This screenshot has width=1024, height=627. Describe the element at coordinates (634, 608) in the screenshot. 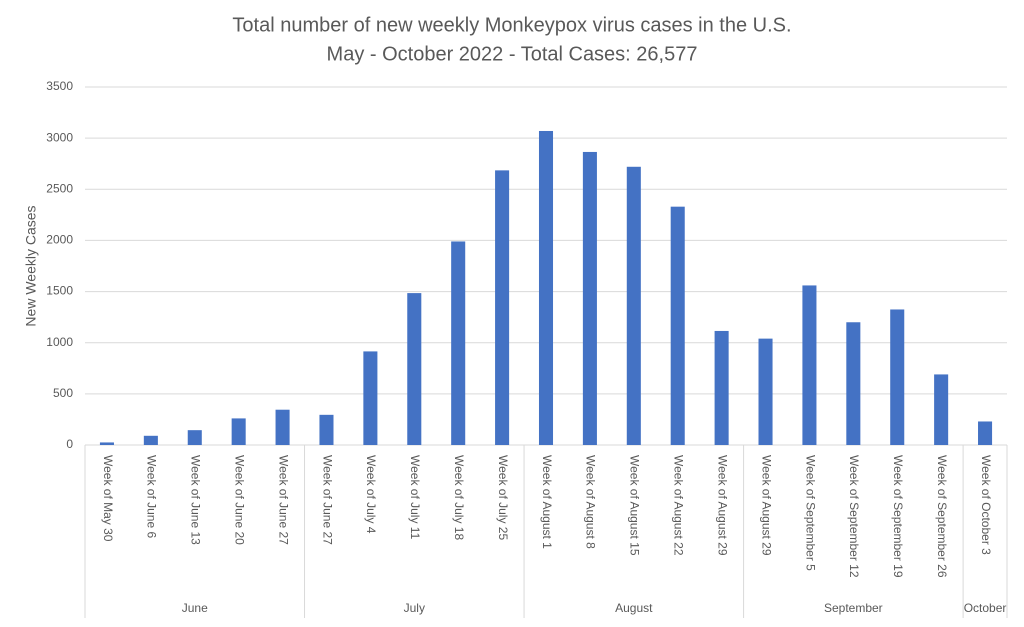

I see `group-label: August` at that location.